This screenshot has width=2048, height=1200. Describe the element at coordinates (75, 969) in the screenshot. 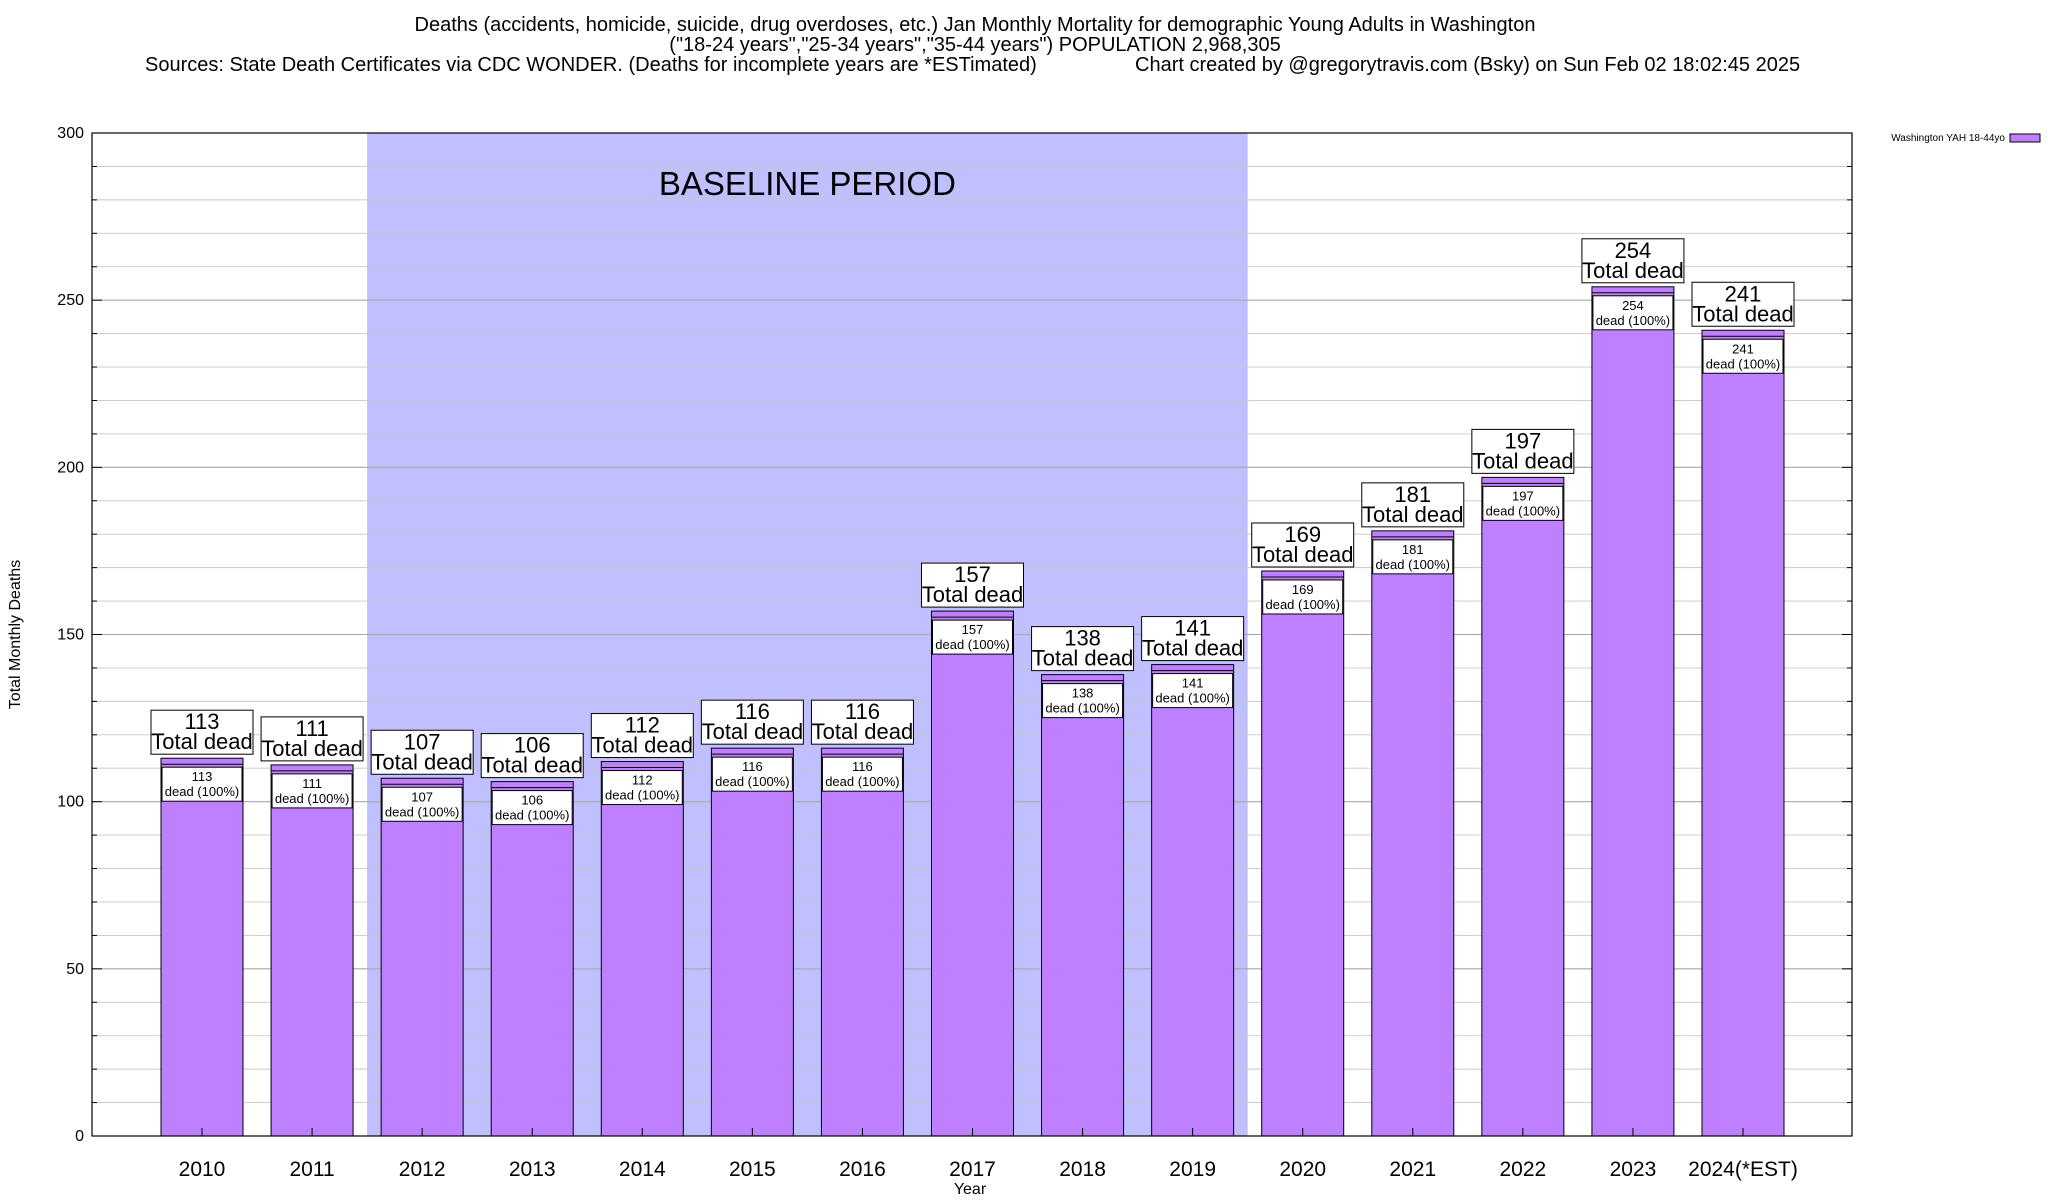

I see `y-tick-label: 50` at that location.